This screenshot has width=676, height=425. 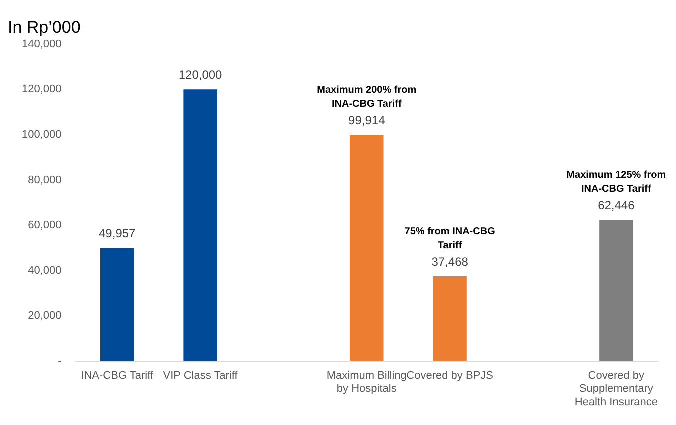 I want to click on data-label: 99,914, so click(x=367, y=120).